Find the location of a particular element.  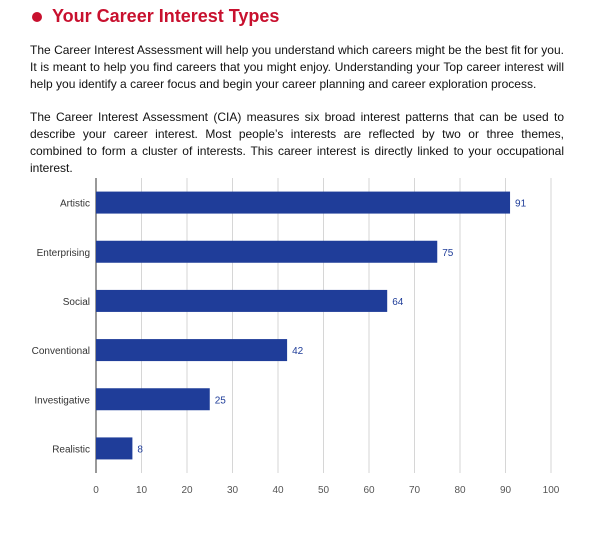

bullet-icon is located at coordinates (37, 16).